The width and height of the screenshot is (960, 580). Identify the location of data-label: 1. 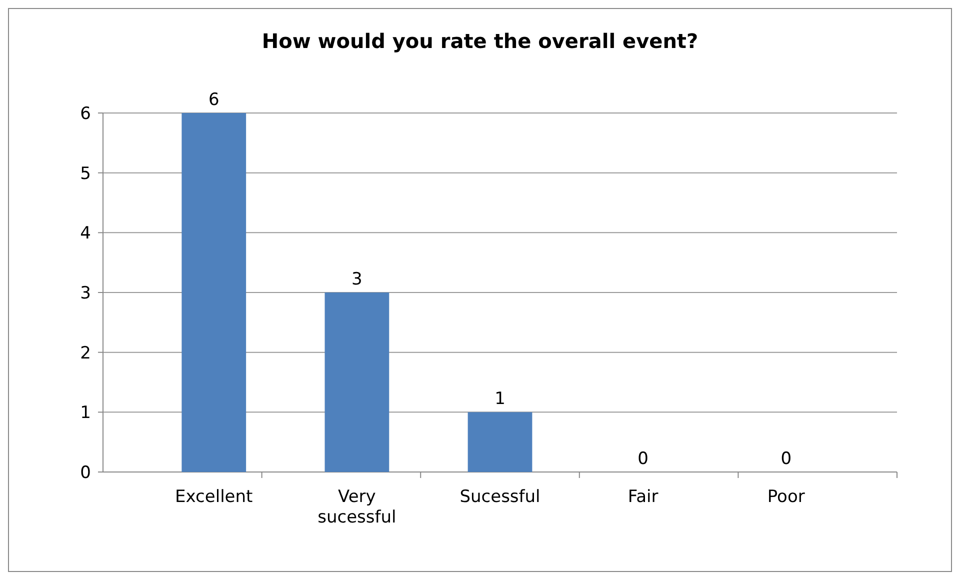
(500, 399).